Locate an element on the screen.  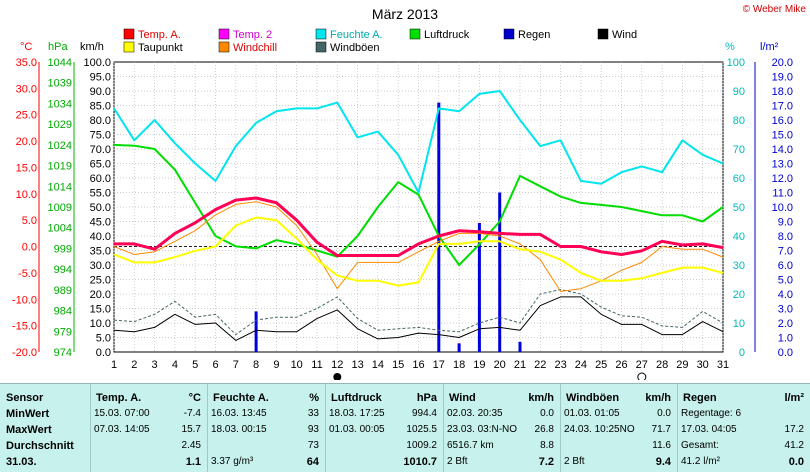
x-tick-label: 25 is located at coordinates (601, 365).